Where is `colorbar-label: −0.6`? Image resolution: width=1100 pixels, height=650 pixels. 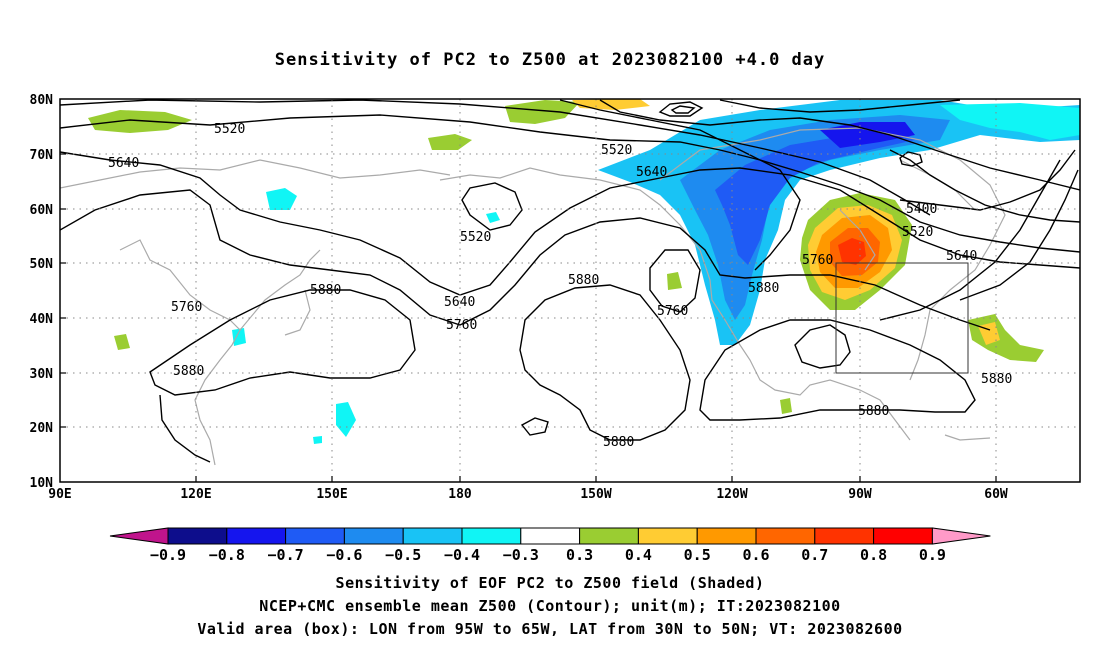 colorbar-label: −0.6 is located at coordinates (344, 555).